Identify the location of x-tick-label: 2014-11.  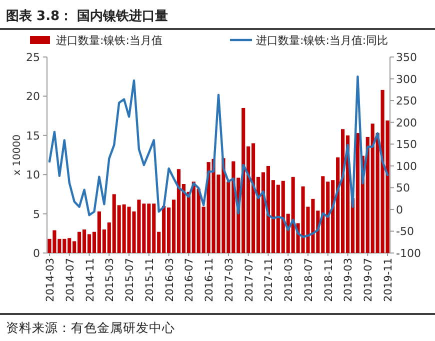
(90, 280).